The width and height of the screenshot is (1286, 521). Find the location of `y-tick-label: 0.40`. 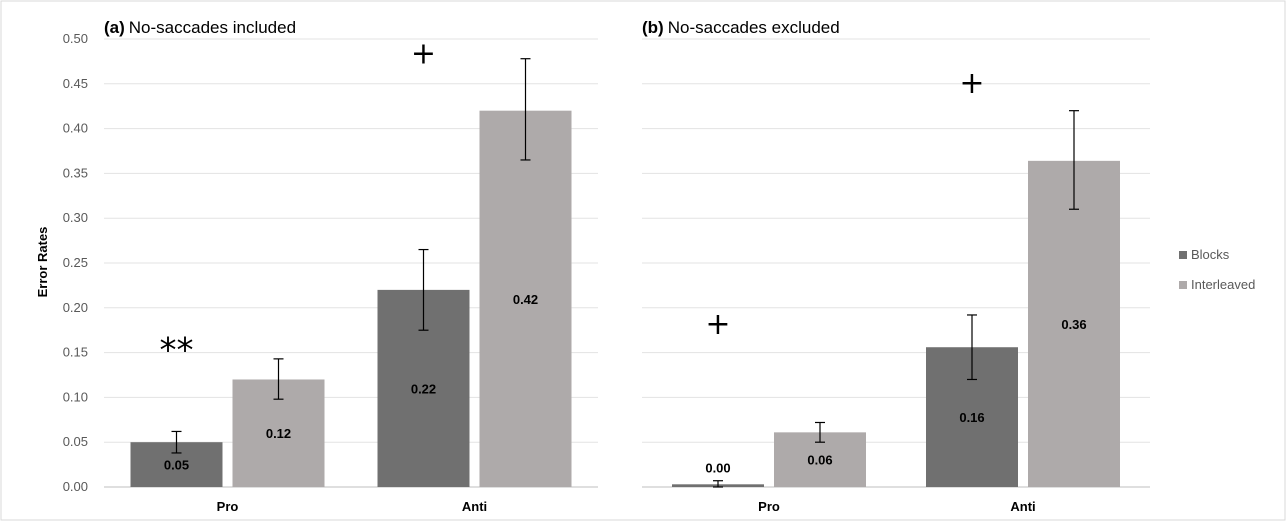

y-tick-label: 0.40 is located at coordinates (75, 128).